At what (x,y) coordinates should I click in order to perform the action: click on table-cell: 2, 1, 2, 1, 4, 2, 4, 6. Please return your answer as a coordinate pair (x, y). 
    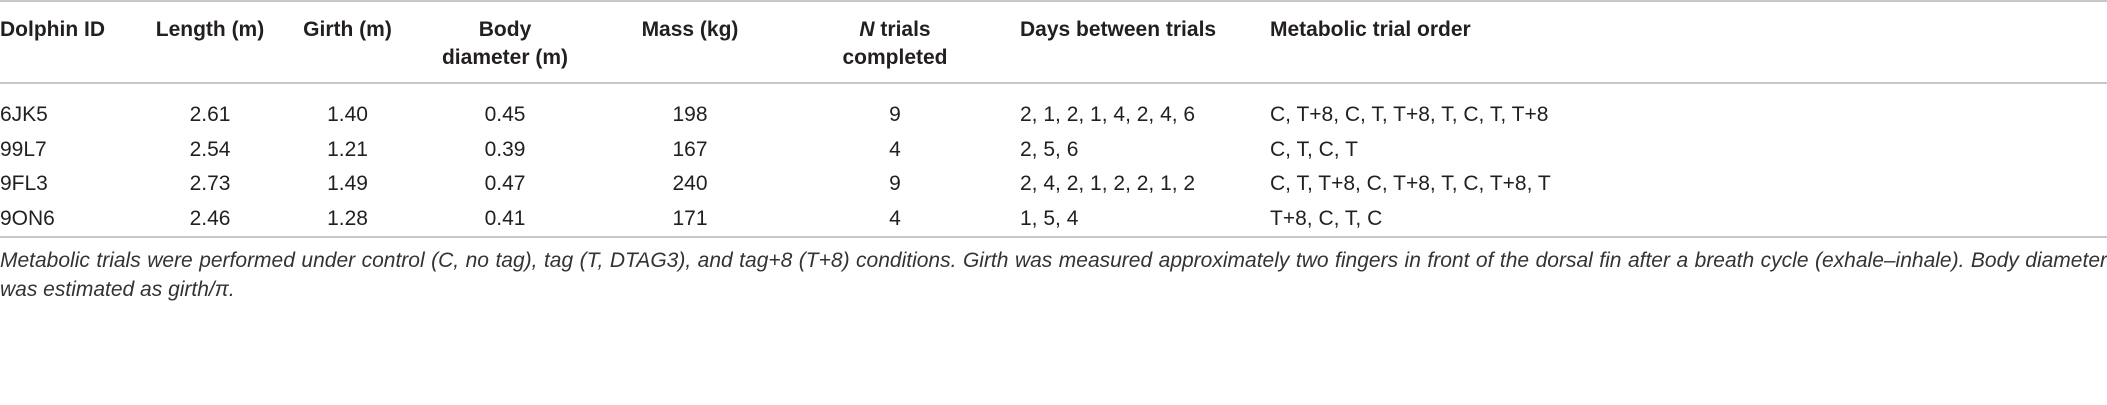
    Looking at the image, I should click on (1108, 115).